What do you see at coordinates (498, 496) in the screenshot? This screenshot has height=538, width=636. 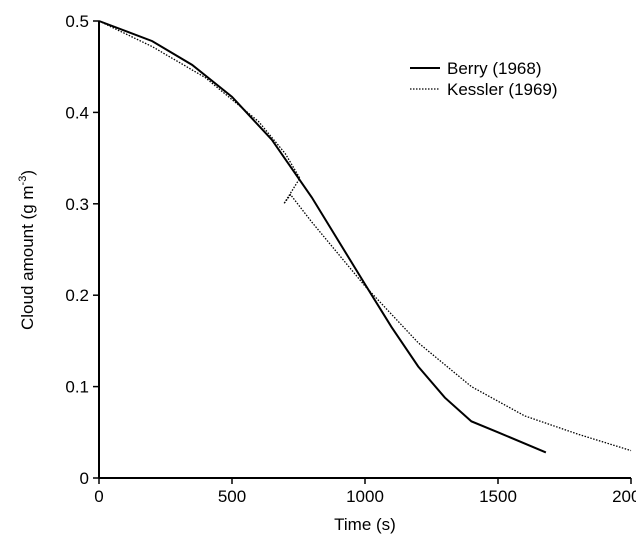 I see `x-tick-label: 1500` at bounding box center [498, 496].